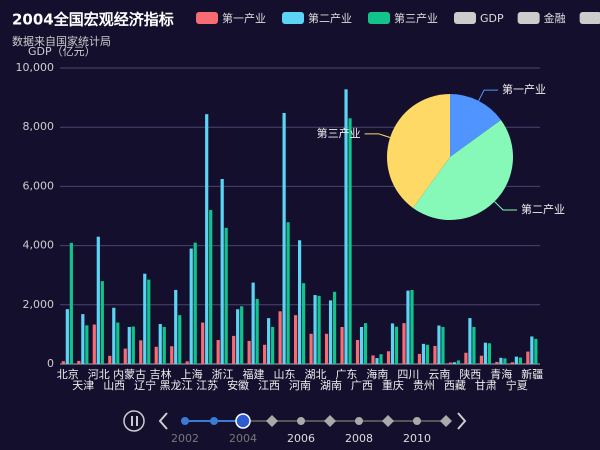 Image resolution: width=600 pixels, height=450 pixels. Describe the element at coordinates (492, 18) in the screenshot. I see `legend-label: GDP` at that location.